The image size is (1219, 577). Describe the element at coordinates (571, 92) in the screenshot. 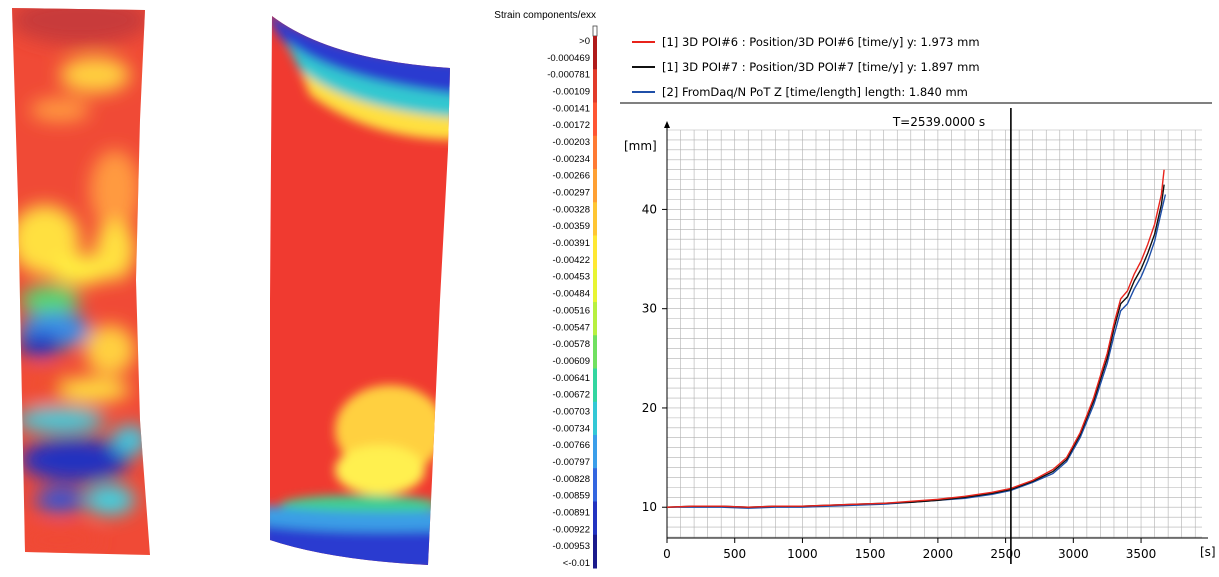

I see `colormap-label: -0.00109` at that location.